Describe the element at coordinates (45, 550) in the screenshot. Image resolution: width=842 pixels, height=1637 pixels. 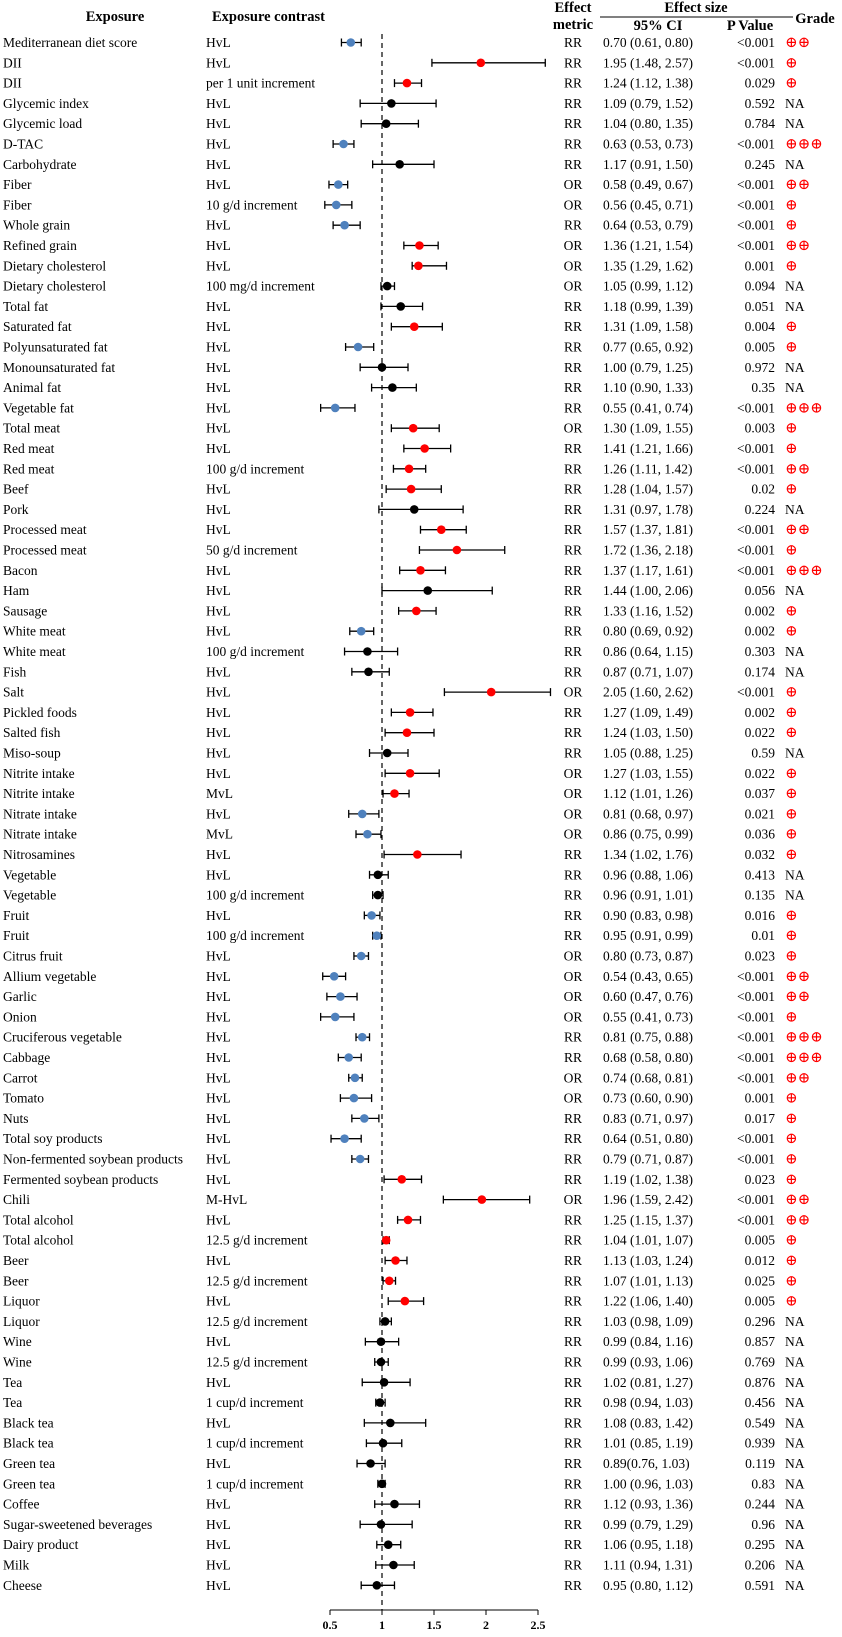
I see `exposure-label: Processed meat` at that location.